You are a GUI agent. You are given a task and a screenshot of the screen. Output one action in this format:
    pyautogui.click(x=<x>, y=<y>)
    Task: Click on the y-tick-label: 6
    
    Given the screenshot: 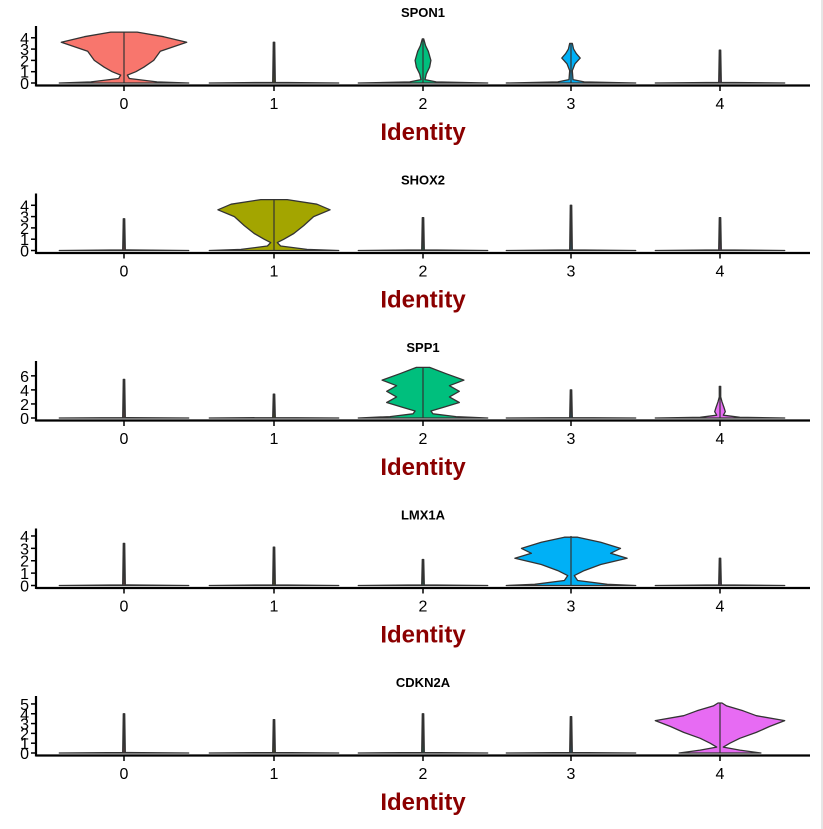 What is the action you would take?
    pyautogui.click(x=24, y=377)
    